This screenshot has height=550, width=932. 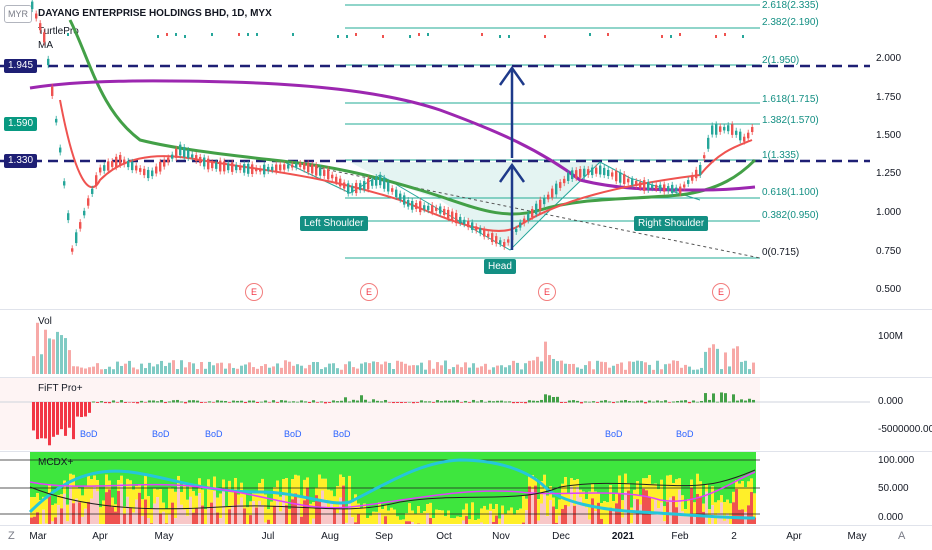 I want to click on time-axis: Z A, so click(x=466, y=538).